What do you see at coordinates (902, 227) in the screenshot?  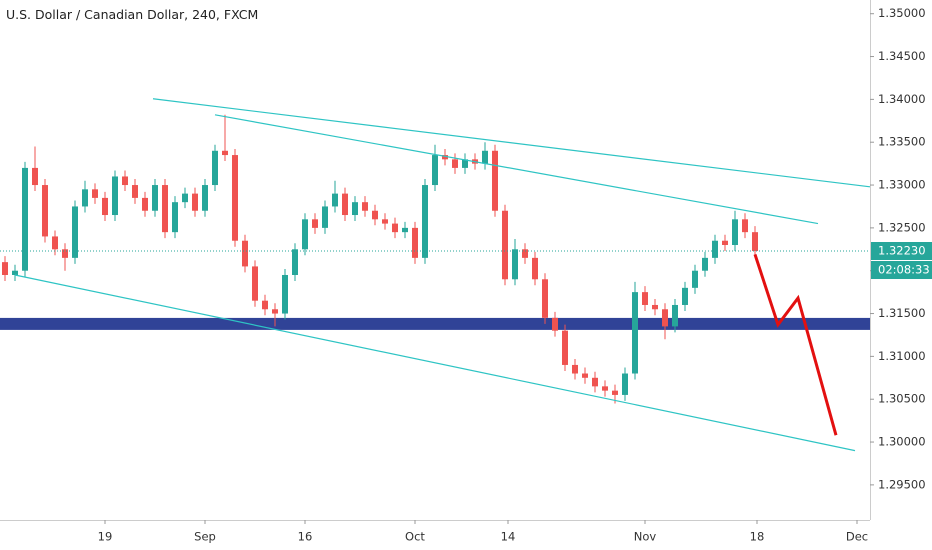 I see `y-tick-label: 1.32500` at bounding box center [902, 227].